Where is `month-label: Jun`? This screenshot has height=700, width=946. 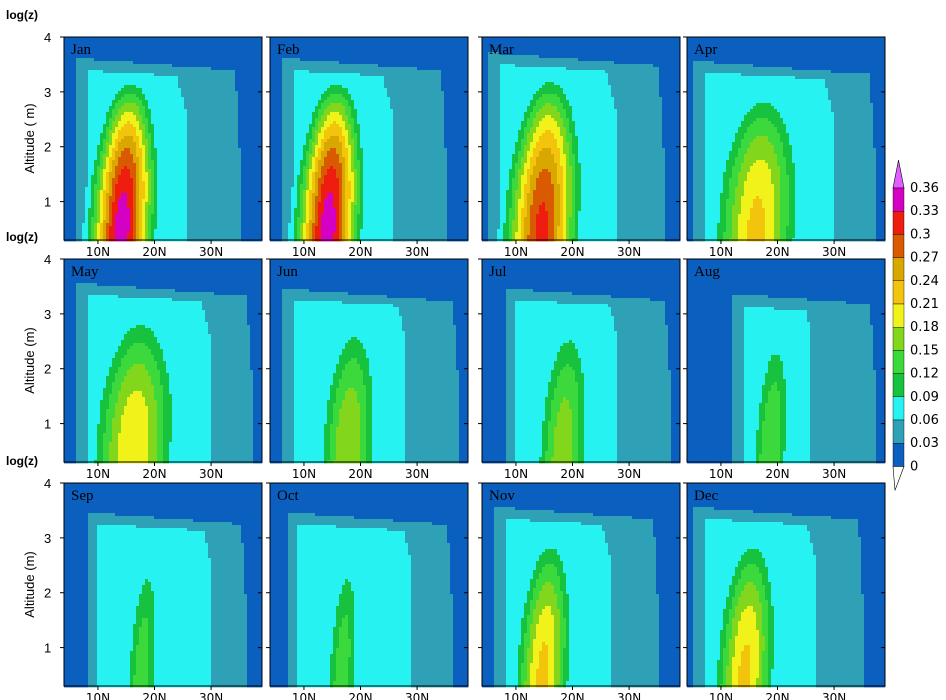 month-label: Jun is located at coordinates (287, 272).